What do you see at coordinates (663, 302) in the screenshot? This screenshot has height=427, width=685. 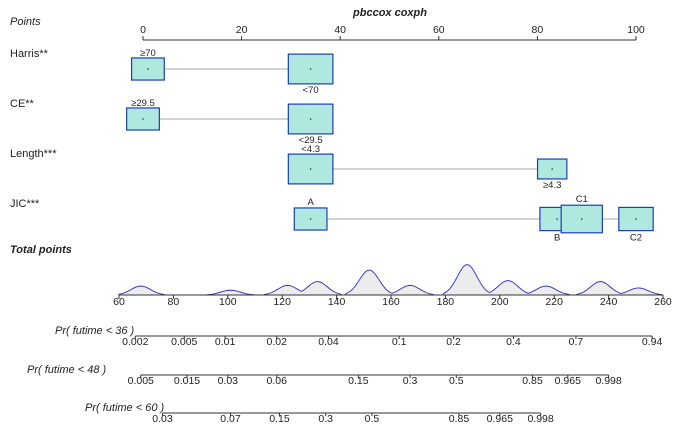 I see `total-tick-label: 260` at bounding box center [663, 302].